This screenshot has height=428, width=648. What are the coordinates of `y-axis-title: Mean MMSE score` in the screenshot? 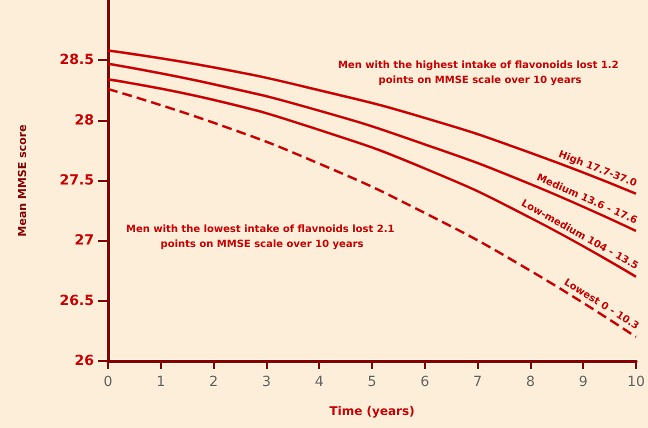 It's located at (22, 180).